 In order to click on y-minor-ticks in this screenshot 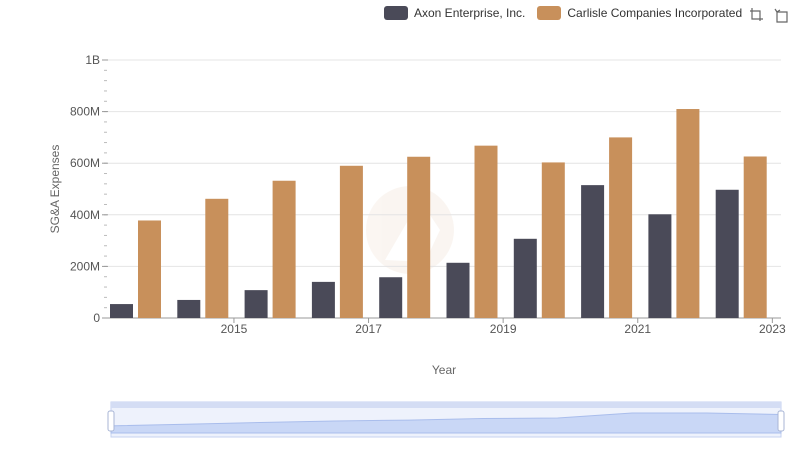, I will do `click(105, 189)`.